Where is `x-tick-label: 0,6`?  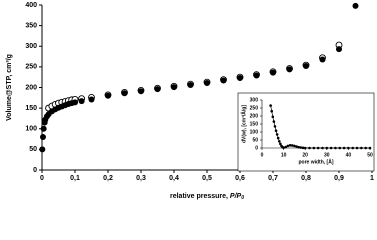 x-tick-label: 0,6 is located at coordinates (240, 178).